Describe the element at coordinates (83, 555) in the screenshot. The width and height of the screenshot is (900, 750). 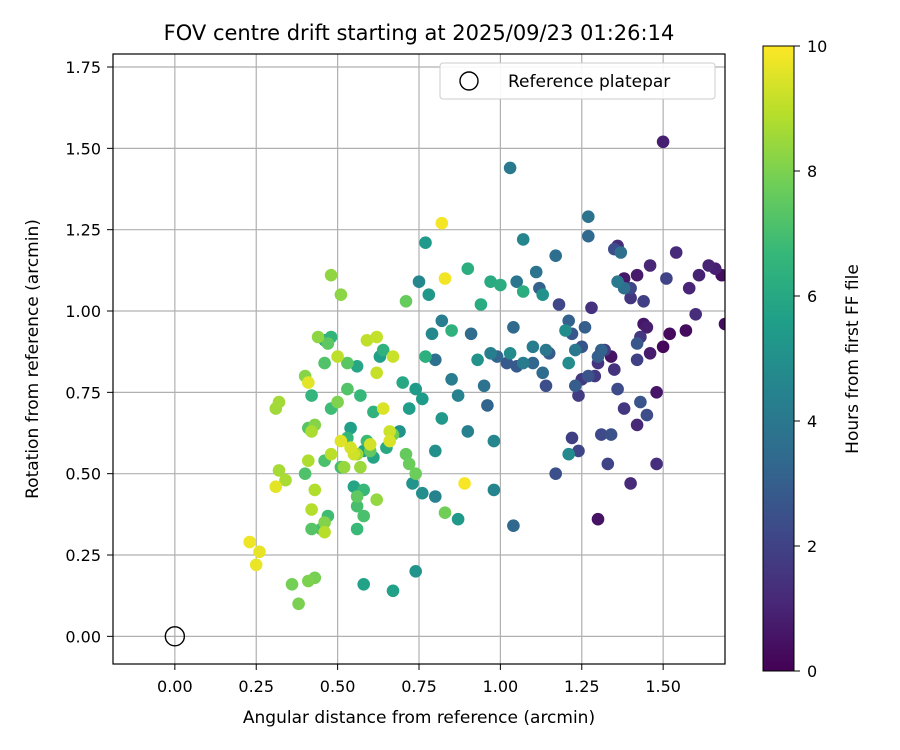
I see `y-tick-label: 0.25` at that location.